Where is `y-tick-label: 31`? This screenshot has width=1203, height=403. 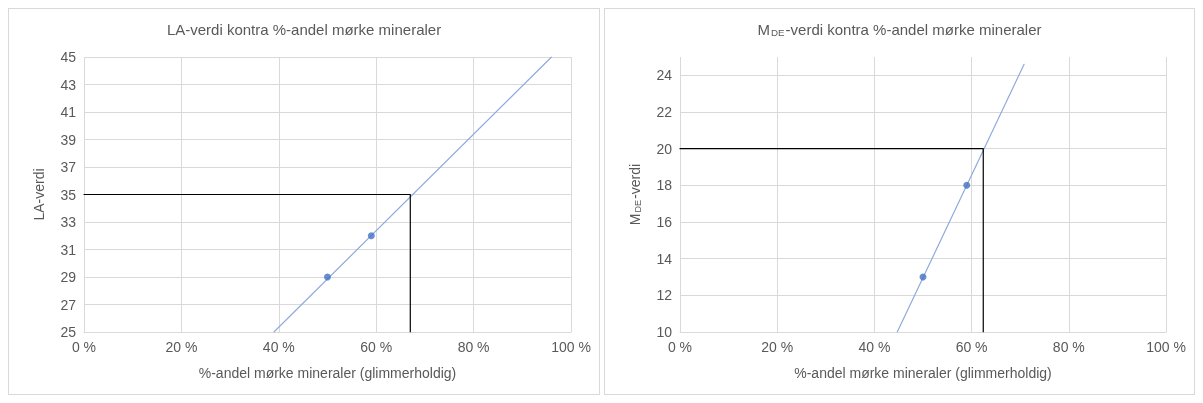 y-tick-label: 31 is located at coordinates (68, 249).